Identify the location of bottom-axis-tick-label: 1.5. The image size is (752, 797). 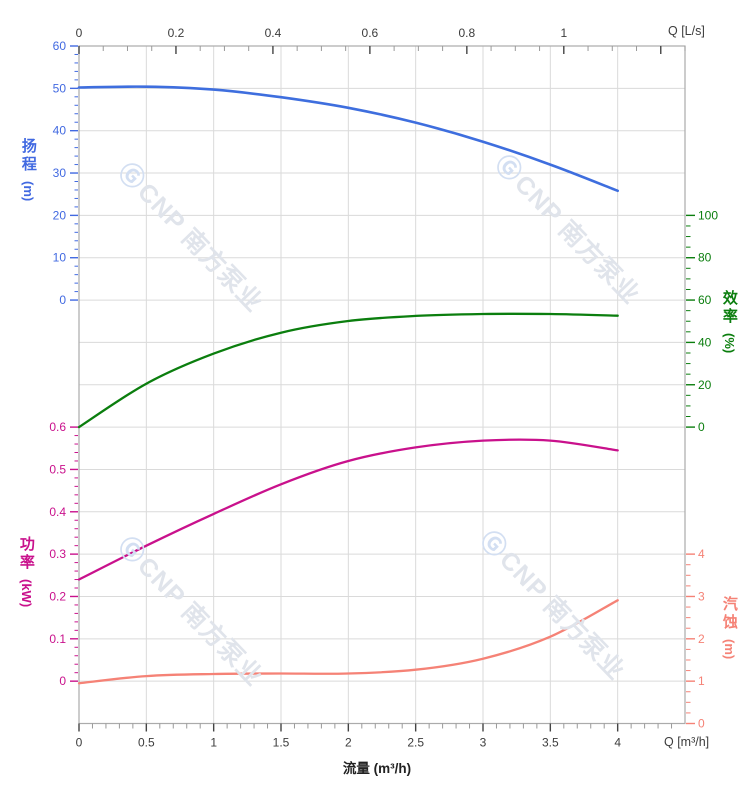
(281, 743).